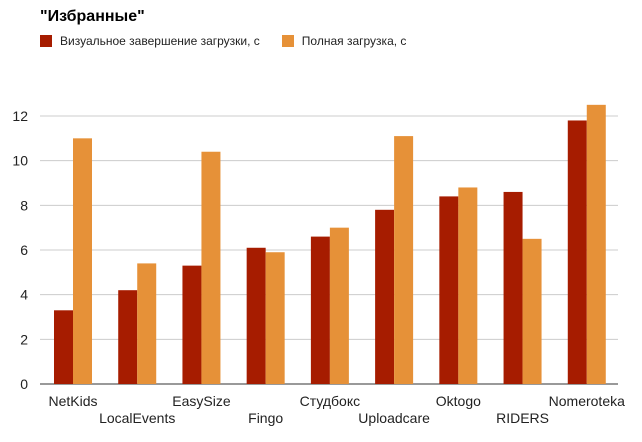  What do you see at coordinates (394, 418) in the screenshot?
I see `x-tick-label: Uploadcare` at bounding box center [394, 418].